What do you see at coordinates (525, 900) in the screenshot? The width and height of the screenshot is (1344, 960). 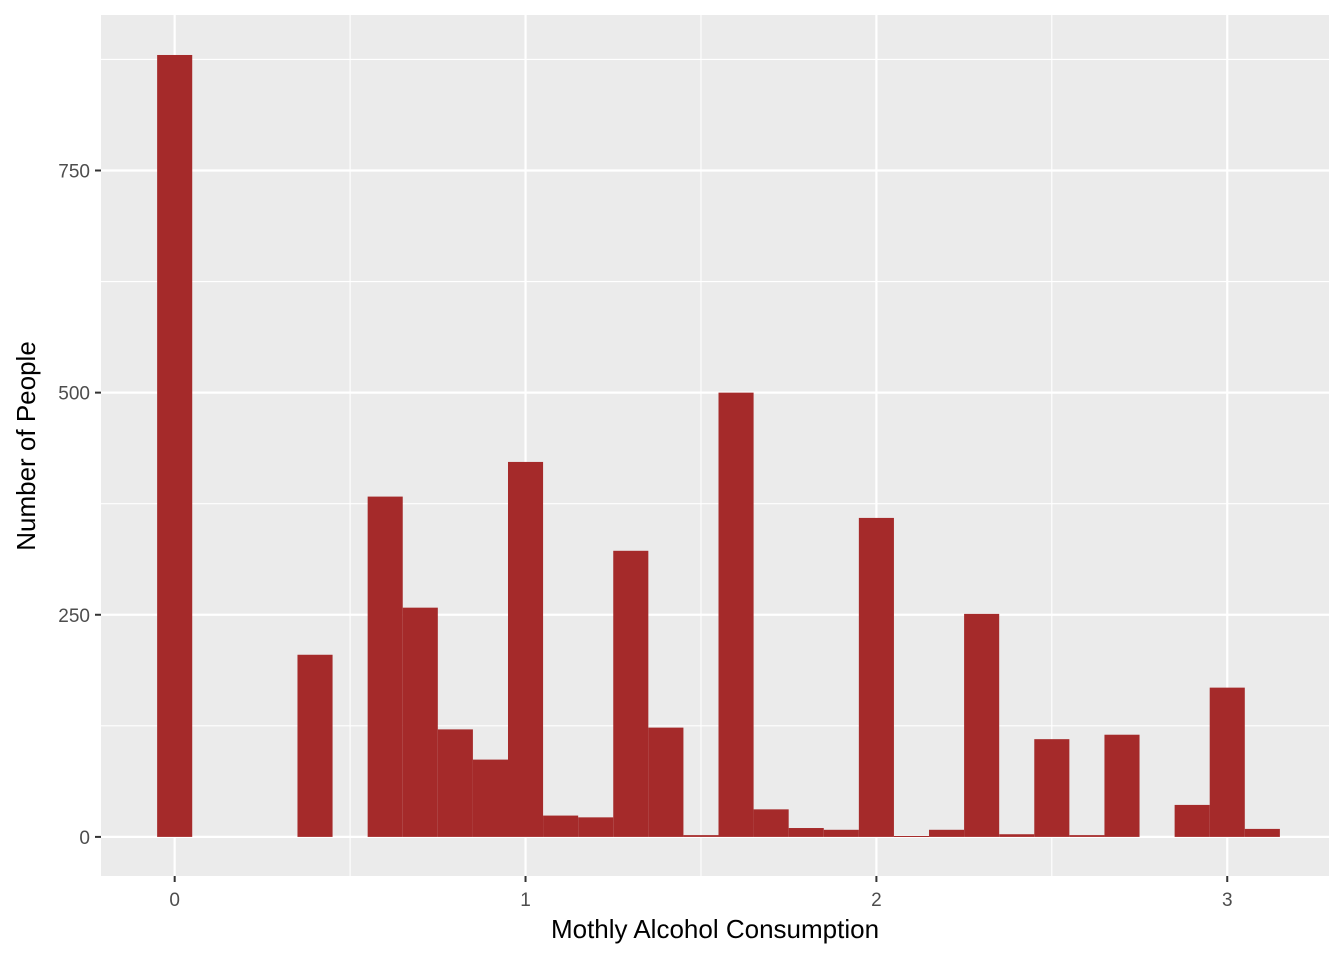 I see `x-tick-label: 1` at bounding box center [525, 900].